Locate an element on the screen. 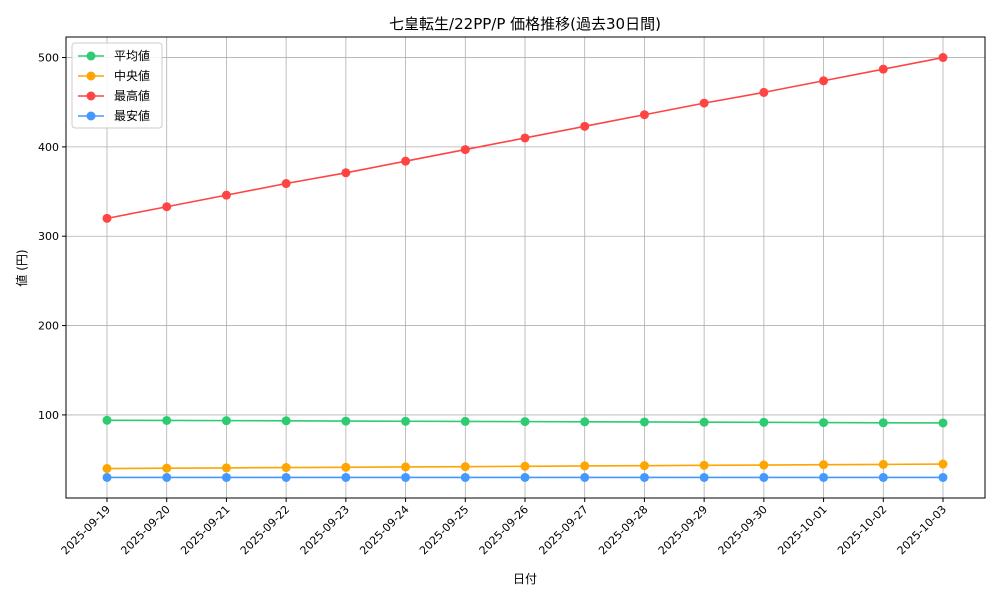 This screenshot has height=604, width=1000. y-tick-label: 400 is located at coordinates (48, 147).